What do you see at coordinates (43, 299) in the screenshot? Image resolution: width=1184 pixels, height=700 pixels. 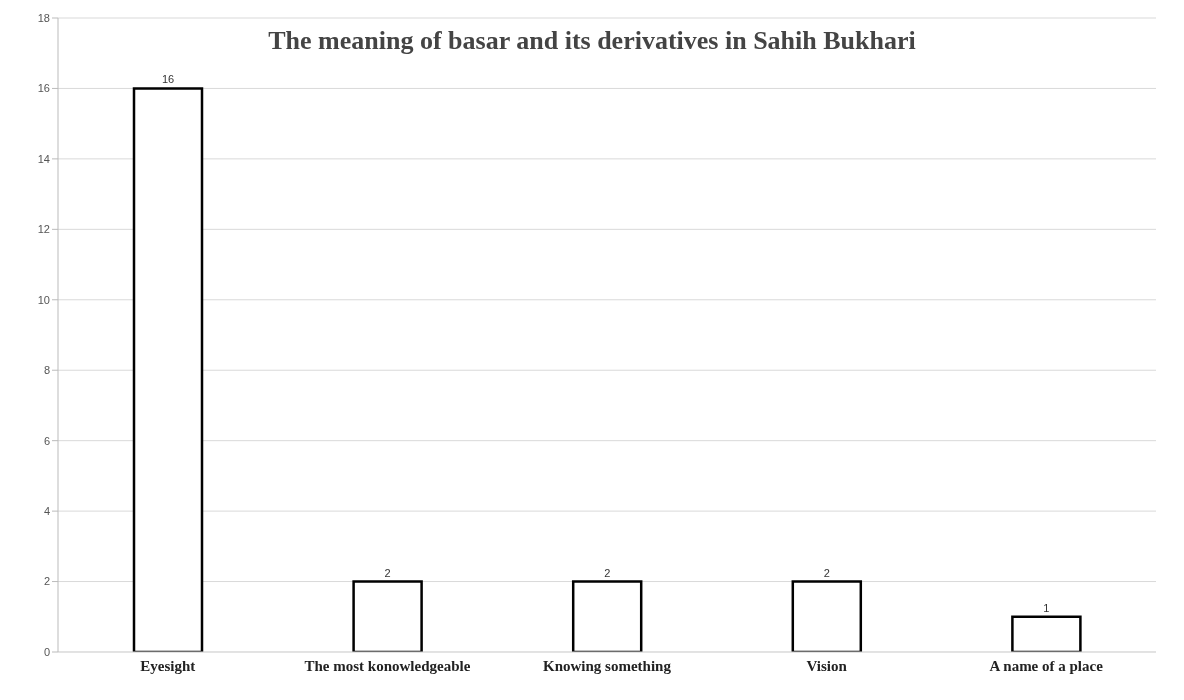 I see `y-tick-label: 10` at bounding box center [43, 299].